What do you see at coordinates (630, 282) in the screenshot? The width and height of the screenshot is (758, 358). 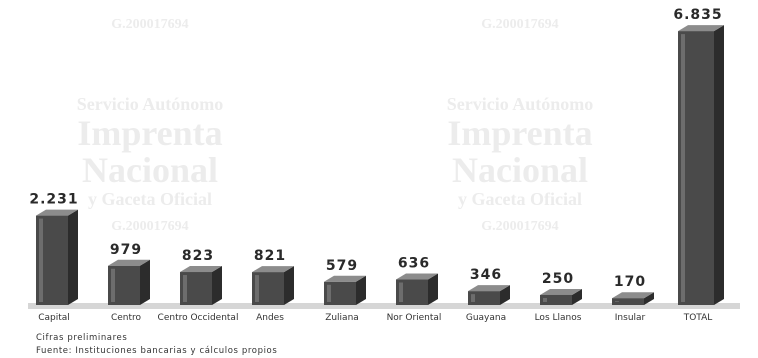 I see `bar-value-label: 170` at bounding box center [630, 282].